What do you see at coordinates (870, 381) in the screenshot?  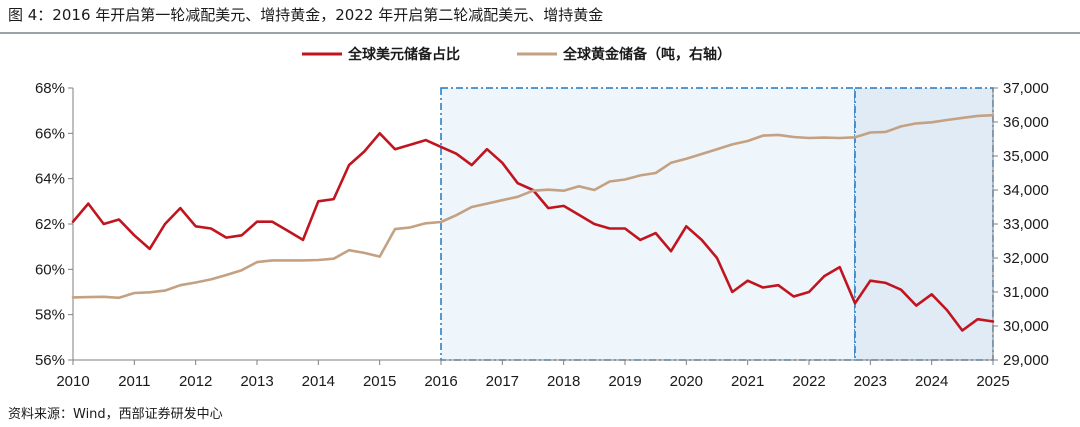 I see `x-tick-label: 2023` at bounding box center [870, 381].